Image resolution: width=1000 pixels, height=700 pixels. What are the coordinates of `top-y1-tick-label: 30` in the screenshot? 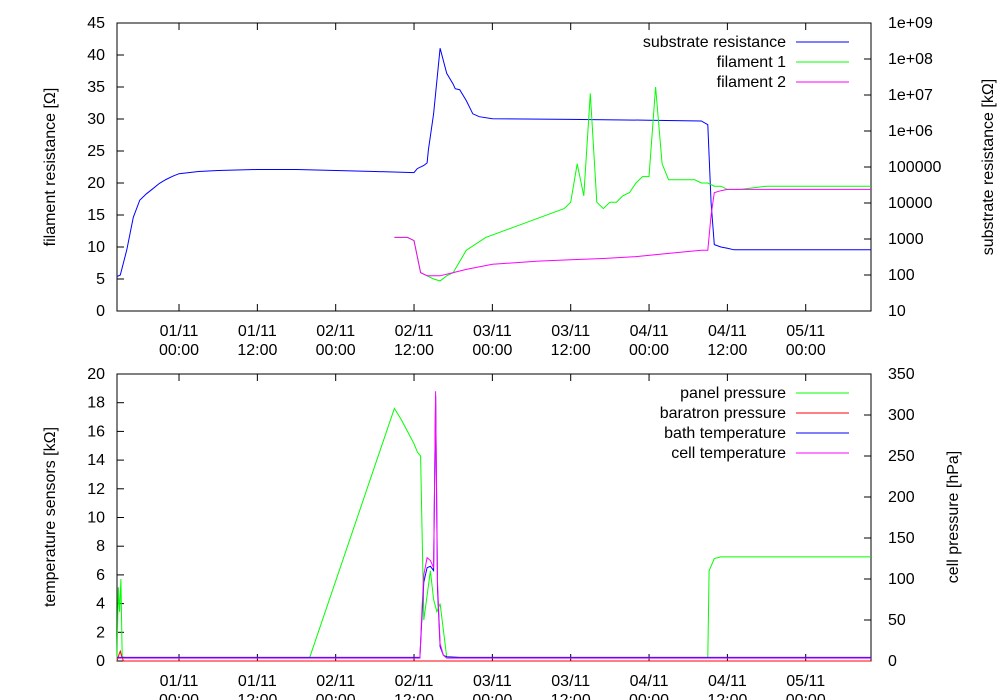 It's located at (96, 119).